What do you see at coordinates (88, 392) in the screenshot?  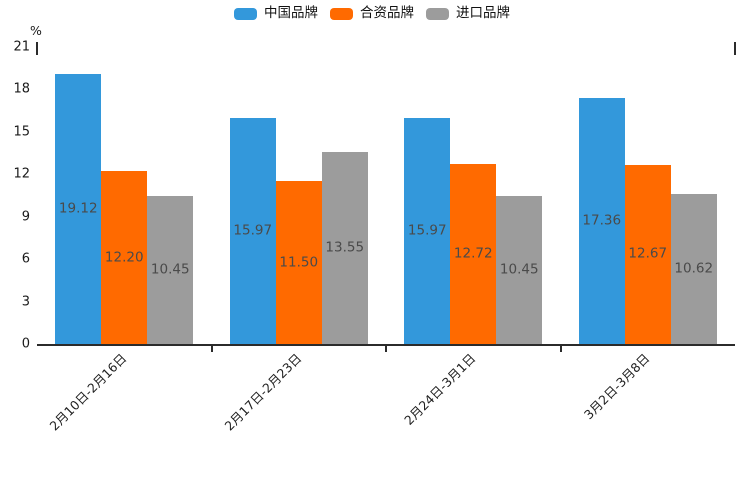 I see `x-axis-label: 2月10日-2月16日` at bounding box center [88, 392].